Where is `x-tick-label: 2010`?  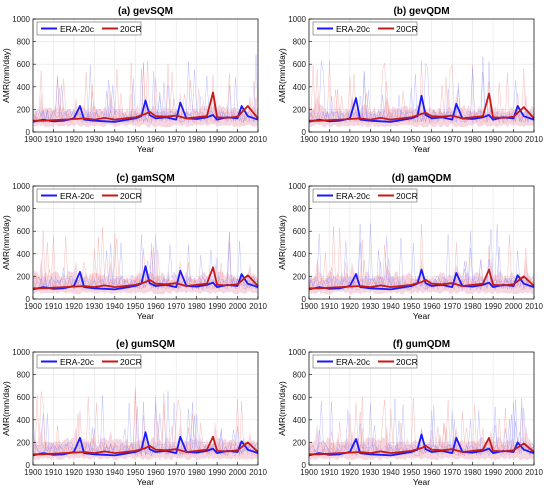
x-tick-label: 2010 is located at coordinates (534, 139).